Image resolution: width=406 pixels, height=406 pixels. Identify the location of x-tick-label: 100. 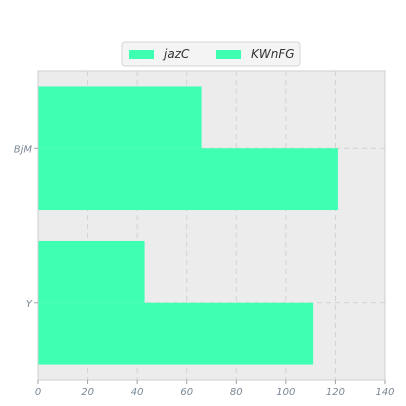
(285, 392).